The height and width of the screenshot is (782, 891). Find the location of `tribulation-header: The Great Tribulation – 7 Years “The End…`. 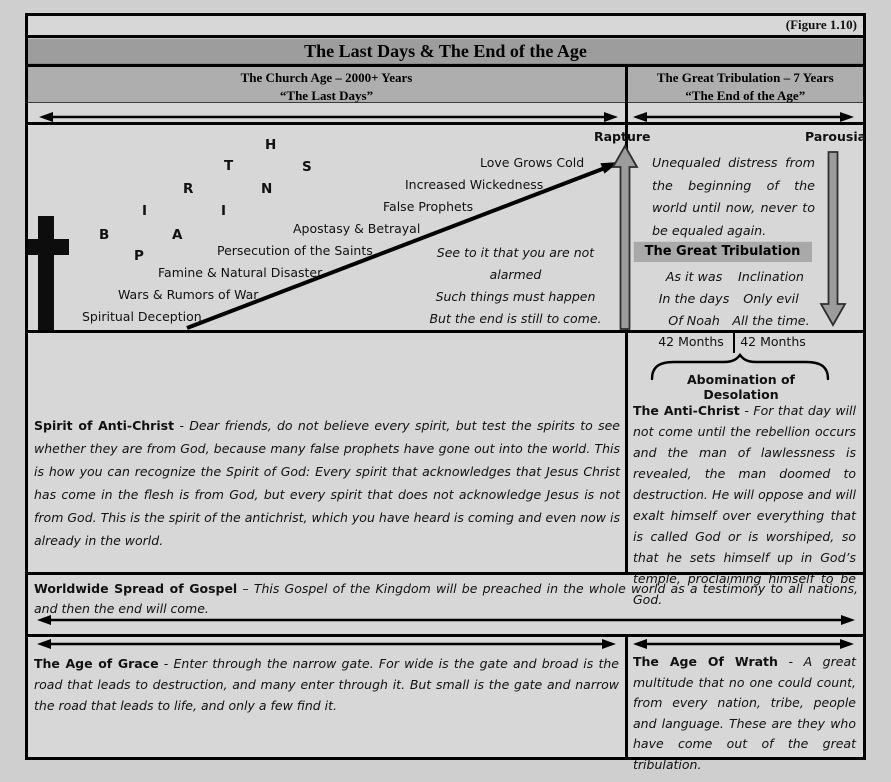

tribulation-header: The Great Tribulation – 7 Years “The End… is located at coordinates (745, 84).